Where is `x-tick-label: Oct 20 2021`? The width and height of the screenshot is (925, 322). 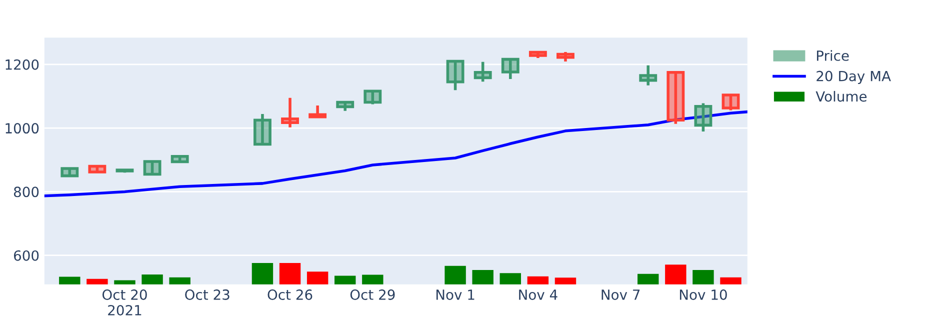
x-tick-label: Oct 20 2021 is located at coordinates (124, 302).